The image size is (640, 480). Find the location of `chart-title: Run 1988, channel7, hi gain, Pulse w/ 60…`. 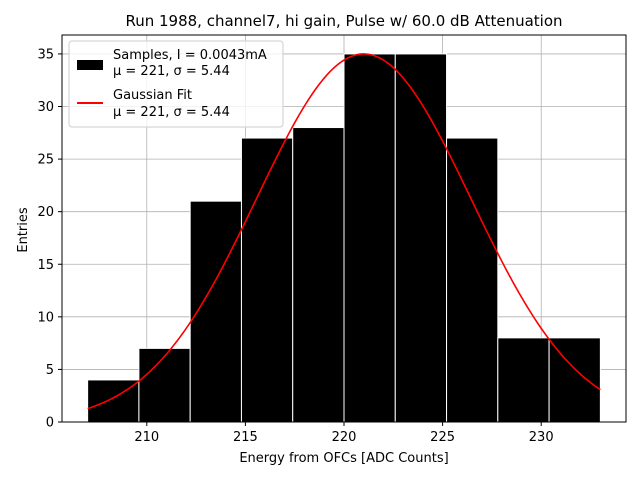

chart-title: Run 1988, channel7, hi gain, Pulse w/ 60… is located at coordinates (343, 21).